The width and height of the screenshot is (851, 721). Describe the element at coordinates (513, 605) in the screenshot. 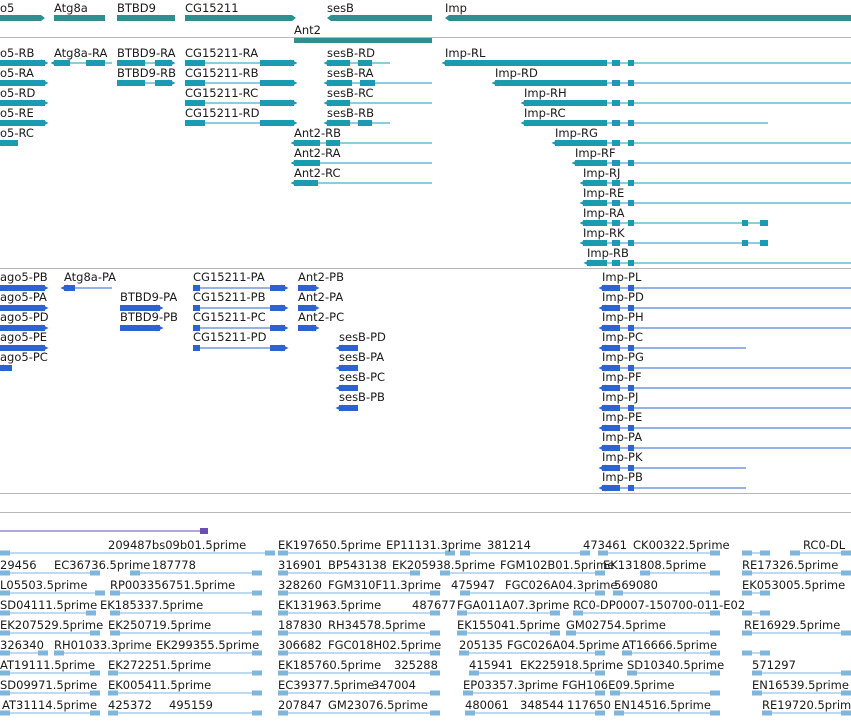

I see `est-label: FGA011A07.3prime` at that location.